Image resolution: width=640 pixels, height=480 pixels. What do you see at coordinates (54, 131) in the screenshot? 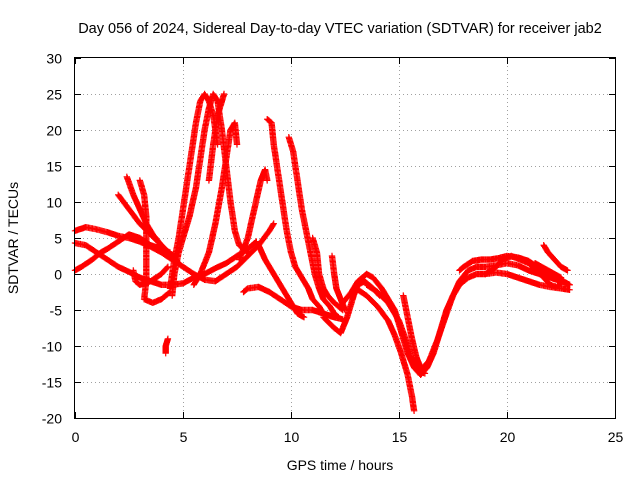
I see `y-tick-label: 20` at bounding box center [54, 131].